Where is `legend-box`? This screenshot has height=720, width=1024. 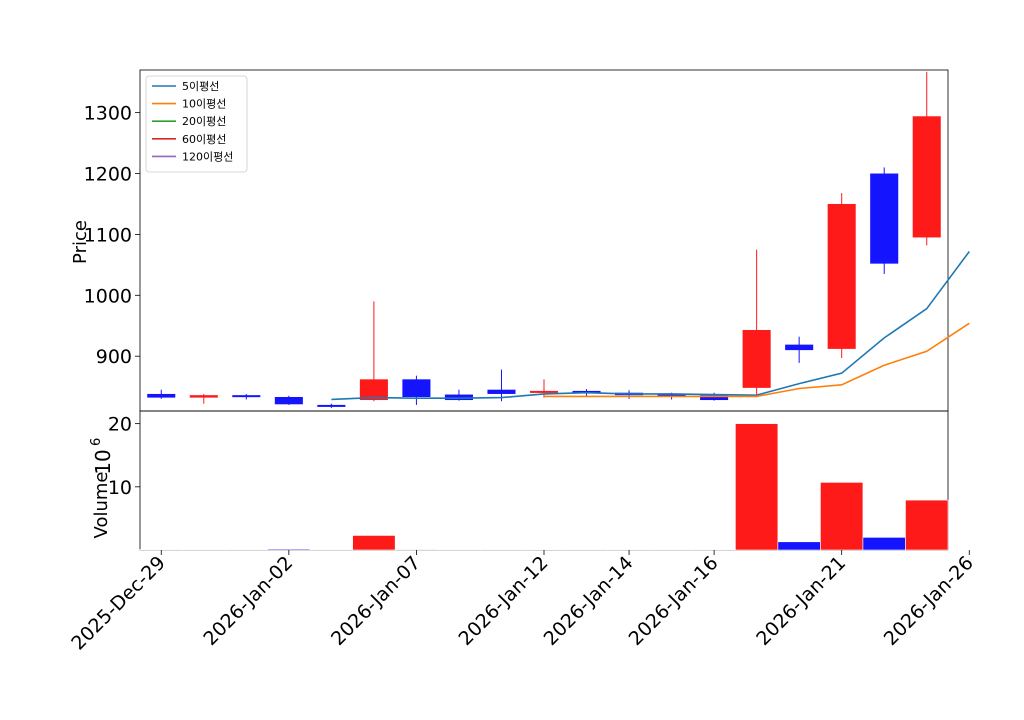 legend-box is located at coordinates (196, 124).